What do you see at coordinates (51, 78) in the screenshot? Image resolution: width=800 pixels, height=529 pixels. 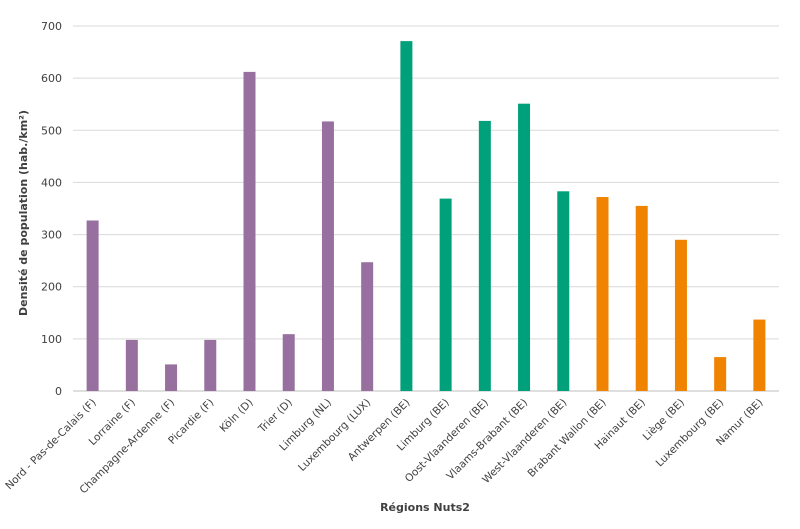 I see `y-tick-label: 600` at bounding box center [51, 78].